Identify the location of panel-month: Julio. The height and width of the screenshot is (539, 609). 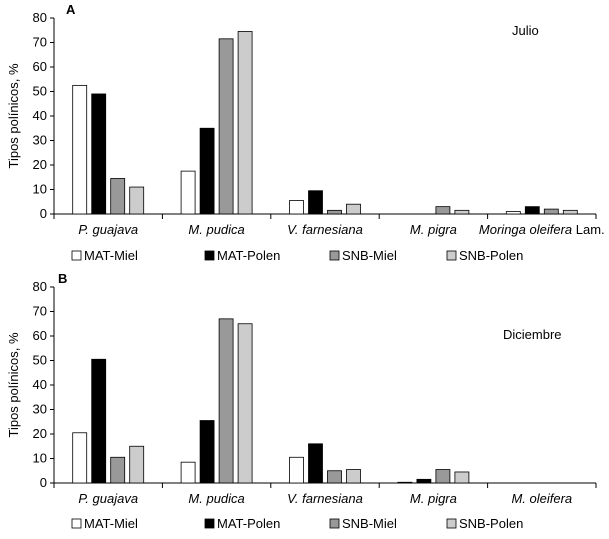
(525, 30).